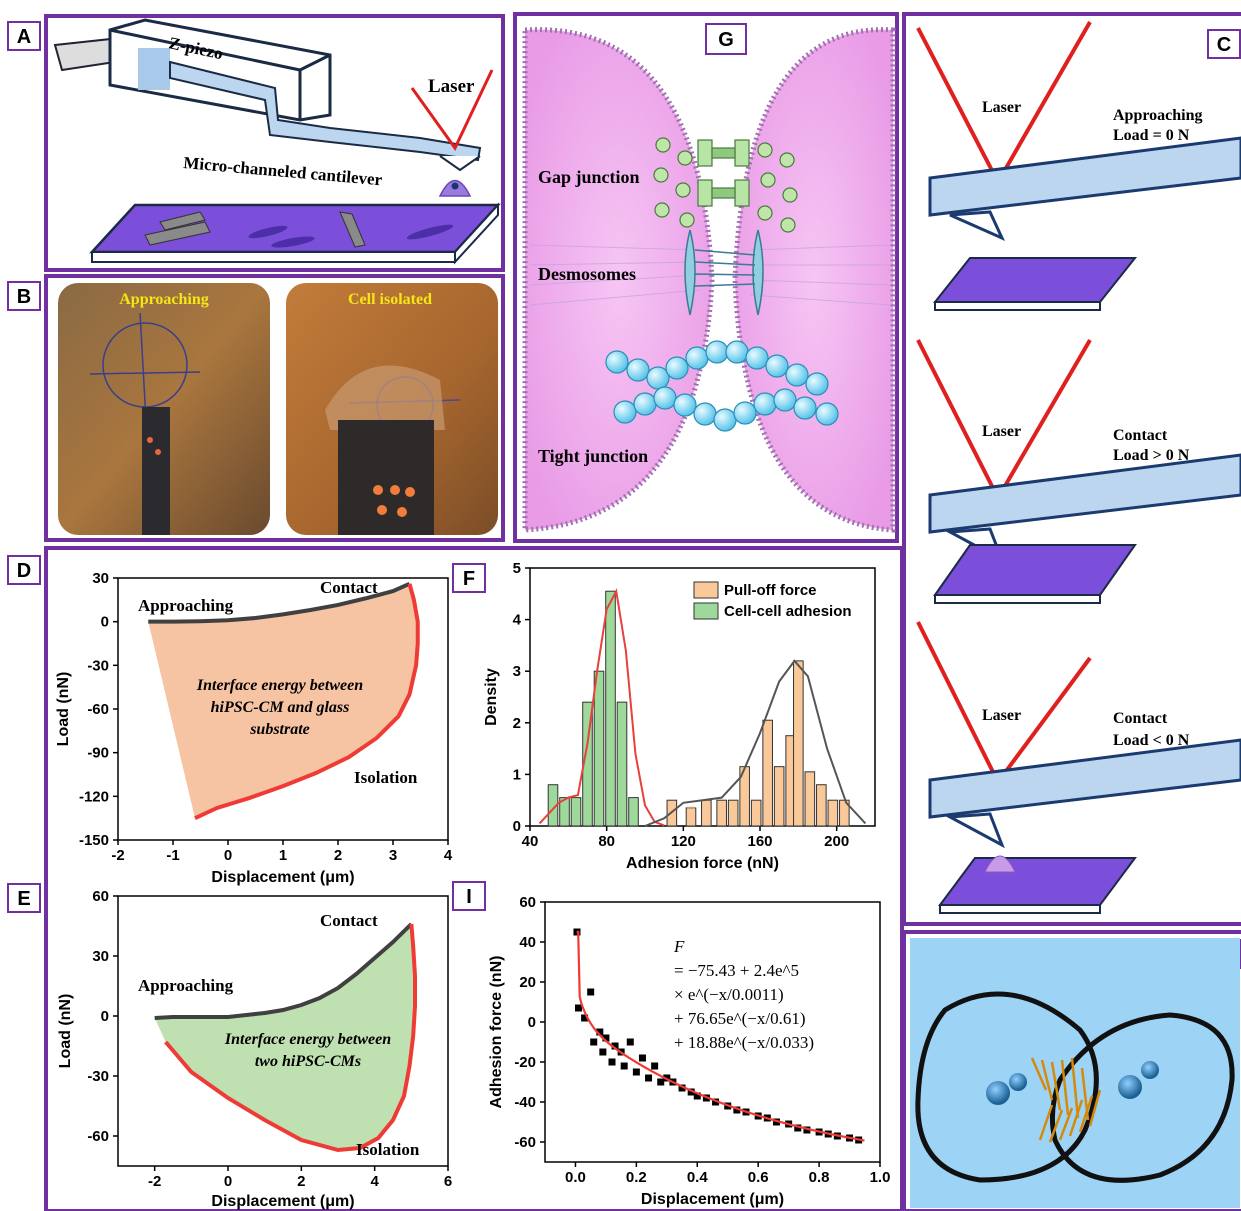 This screenshot has height=1211, width=1241. I want to click on chart-d-marks, so click(284, 700).